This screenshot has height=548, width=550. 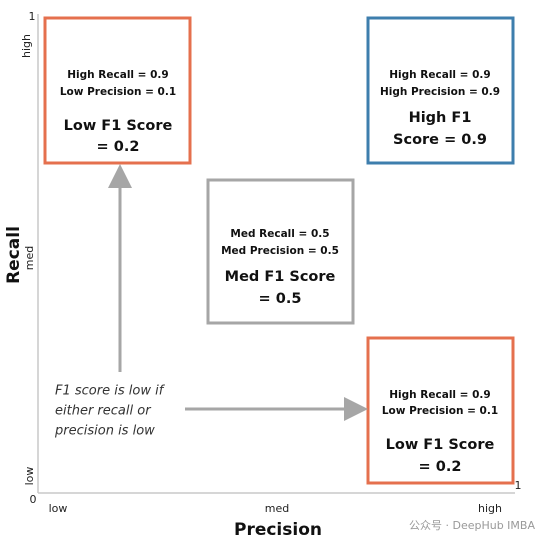 I want to click on note-line: either recall or, so click(x=103, y=411).